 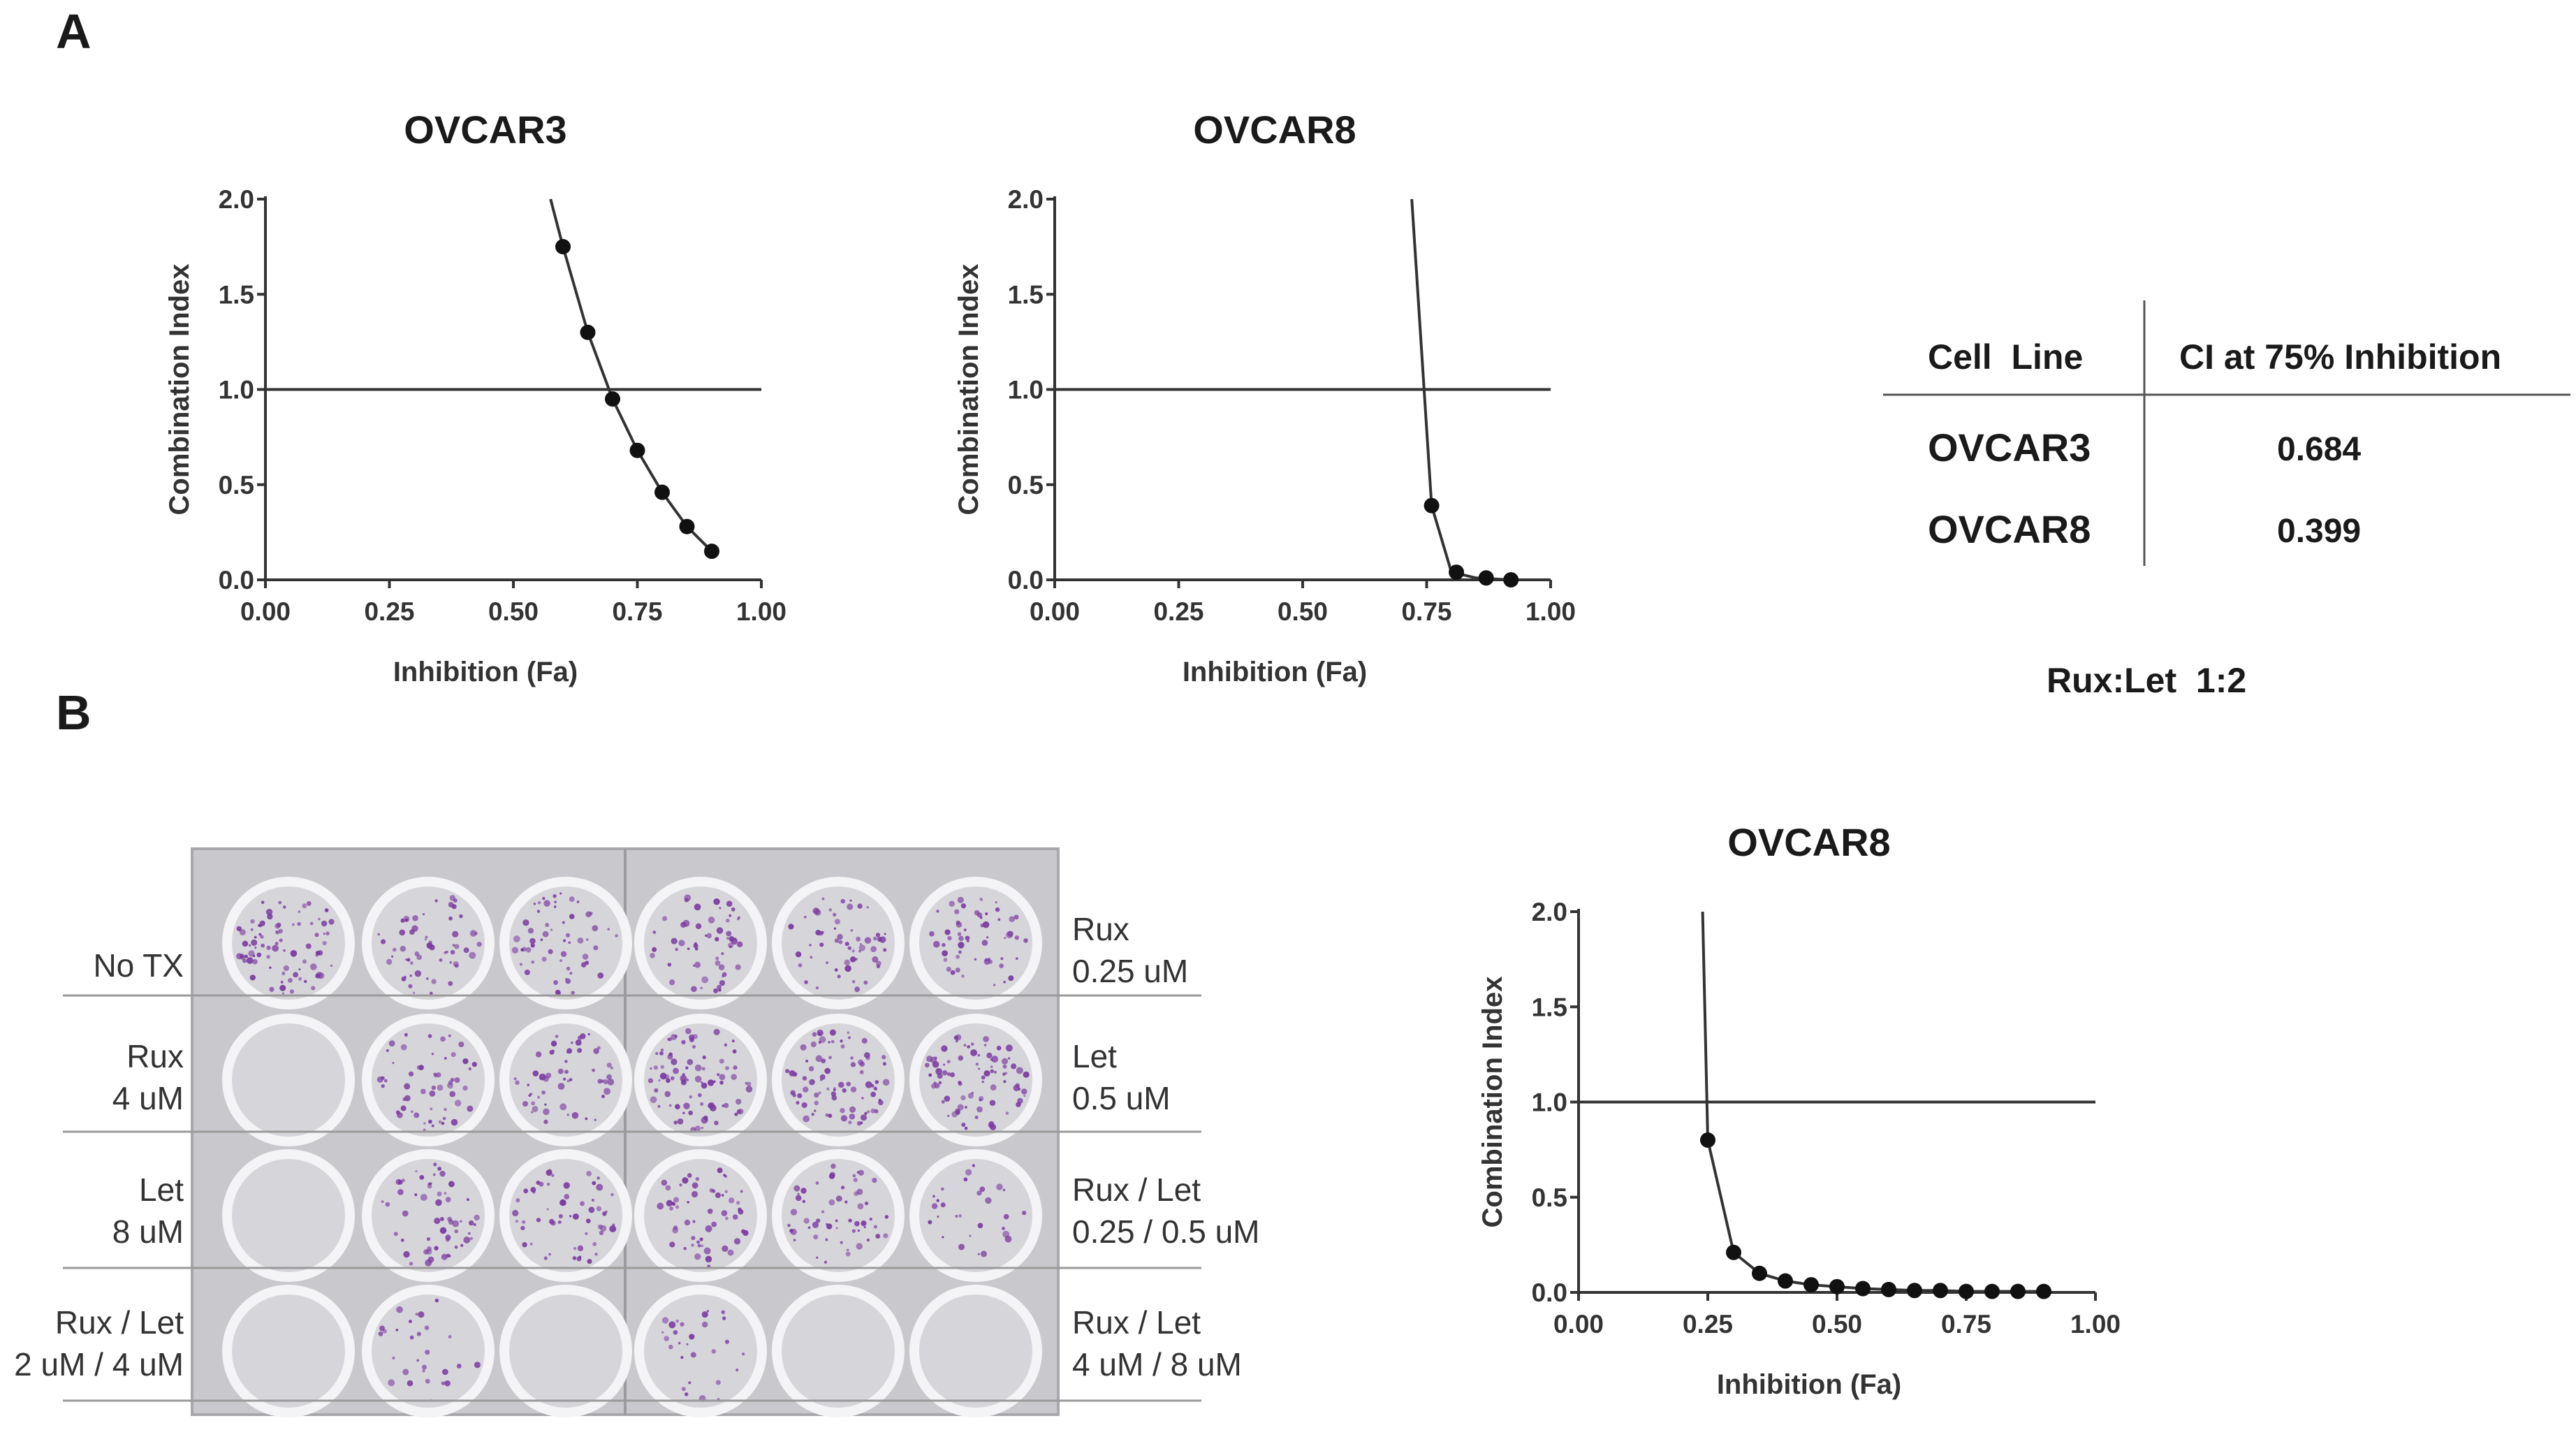 What do you see at coordinates (1130, 950) in the screenshot?
I see `well-label-right-row1: Rux 0.25 uM` at bounding box center [1130, 950].